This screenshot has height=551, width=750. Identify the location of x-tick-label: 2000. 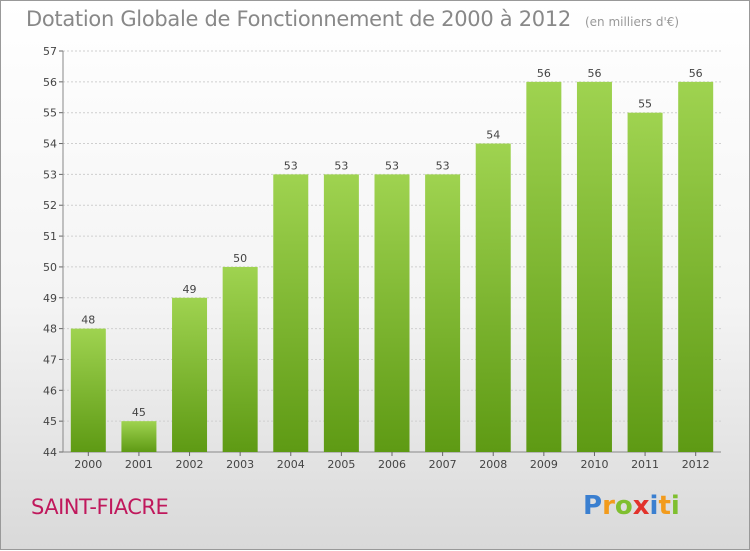
(88, 464).